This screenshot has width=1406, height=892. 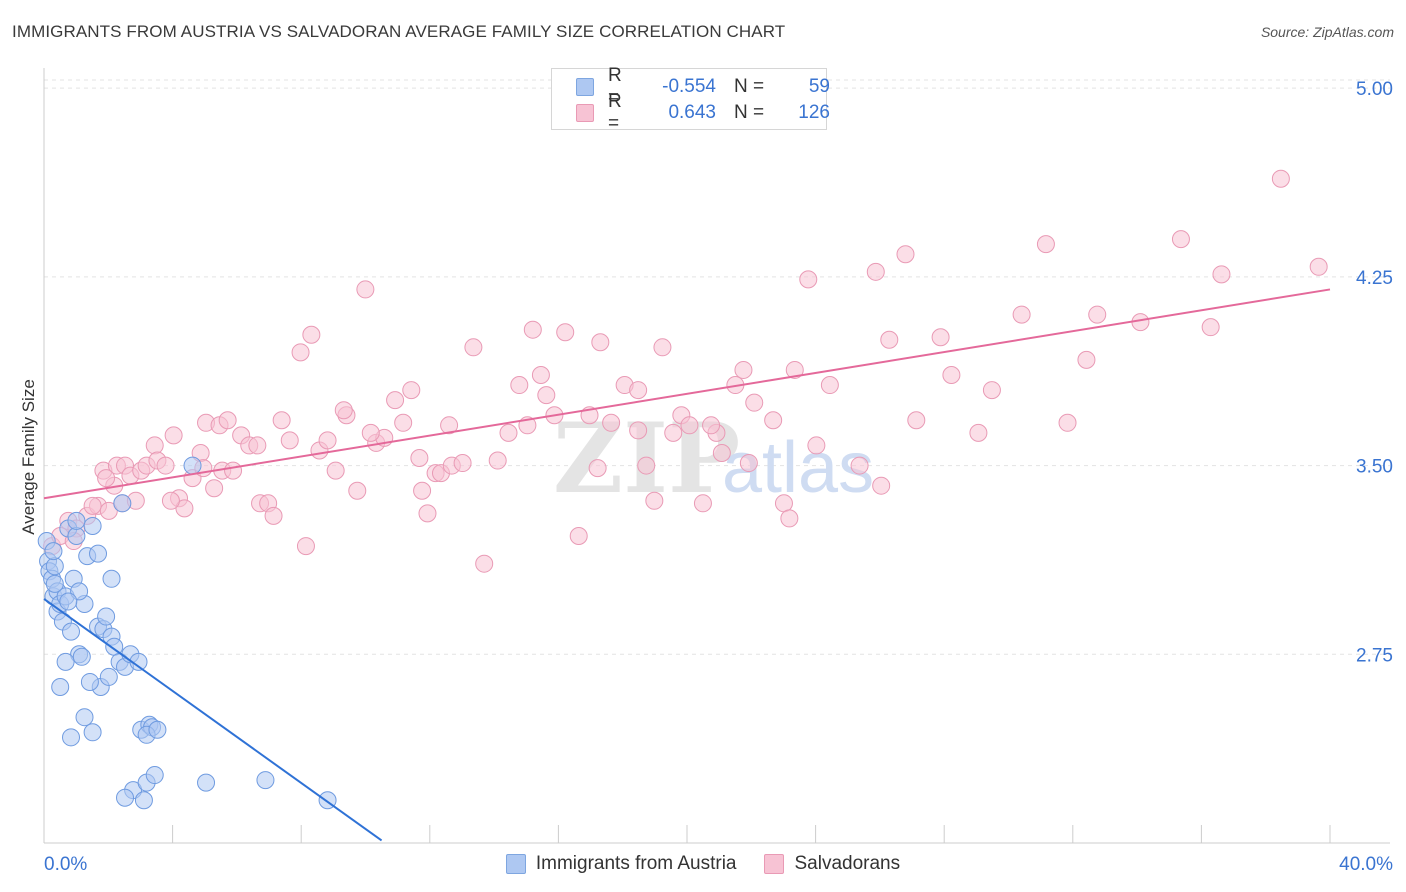 I want to click on y-tick-label: 4.25, so click(x=1374, y=278).